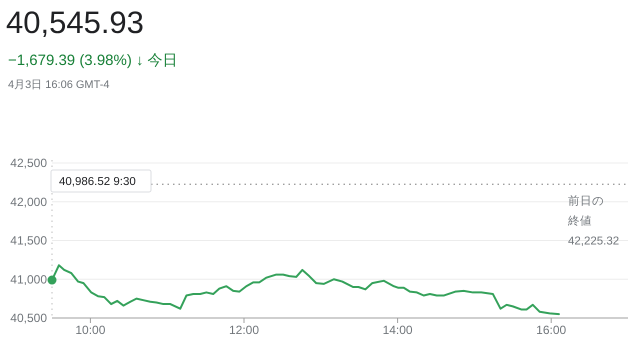  What do you see at coordinates (59, 85) in the screenshot?
I see `text: 4月3日 16:06 GMT-4` at bounding box center [59, 85].